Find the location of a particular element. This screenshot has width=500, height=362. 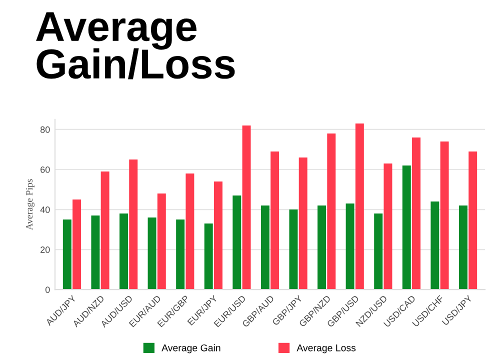

y-tick-label: 40 is located at coordinates (45, 209).